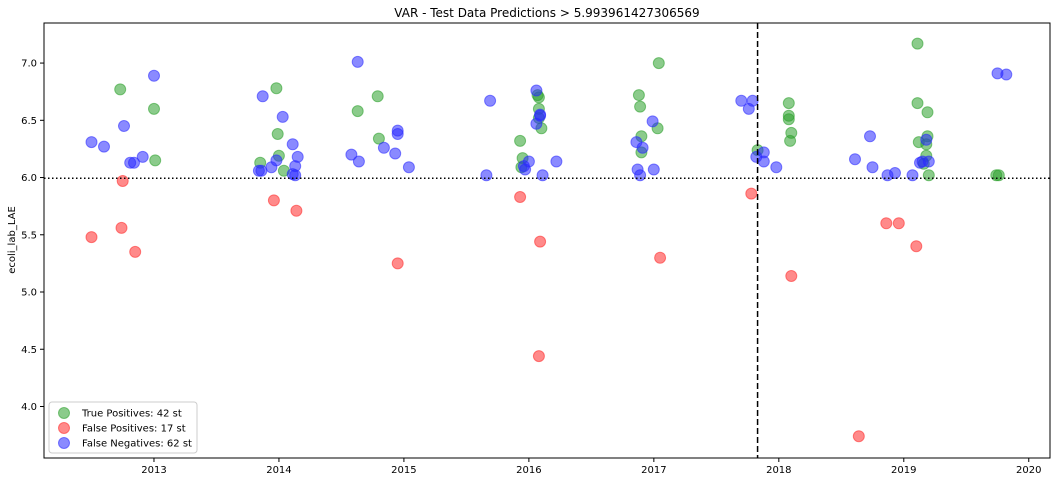 The width and height of the screenshot is (1056, 482). Describe the element at coordinates (29, 64) in the screenshot. I see `y-tick-label: 7.0` at that location.